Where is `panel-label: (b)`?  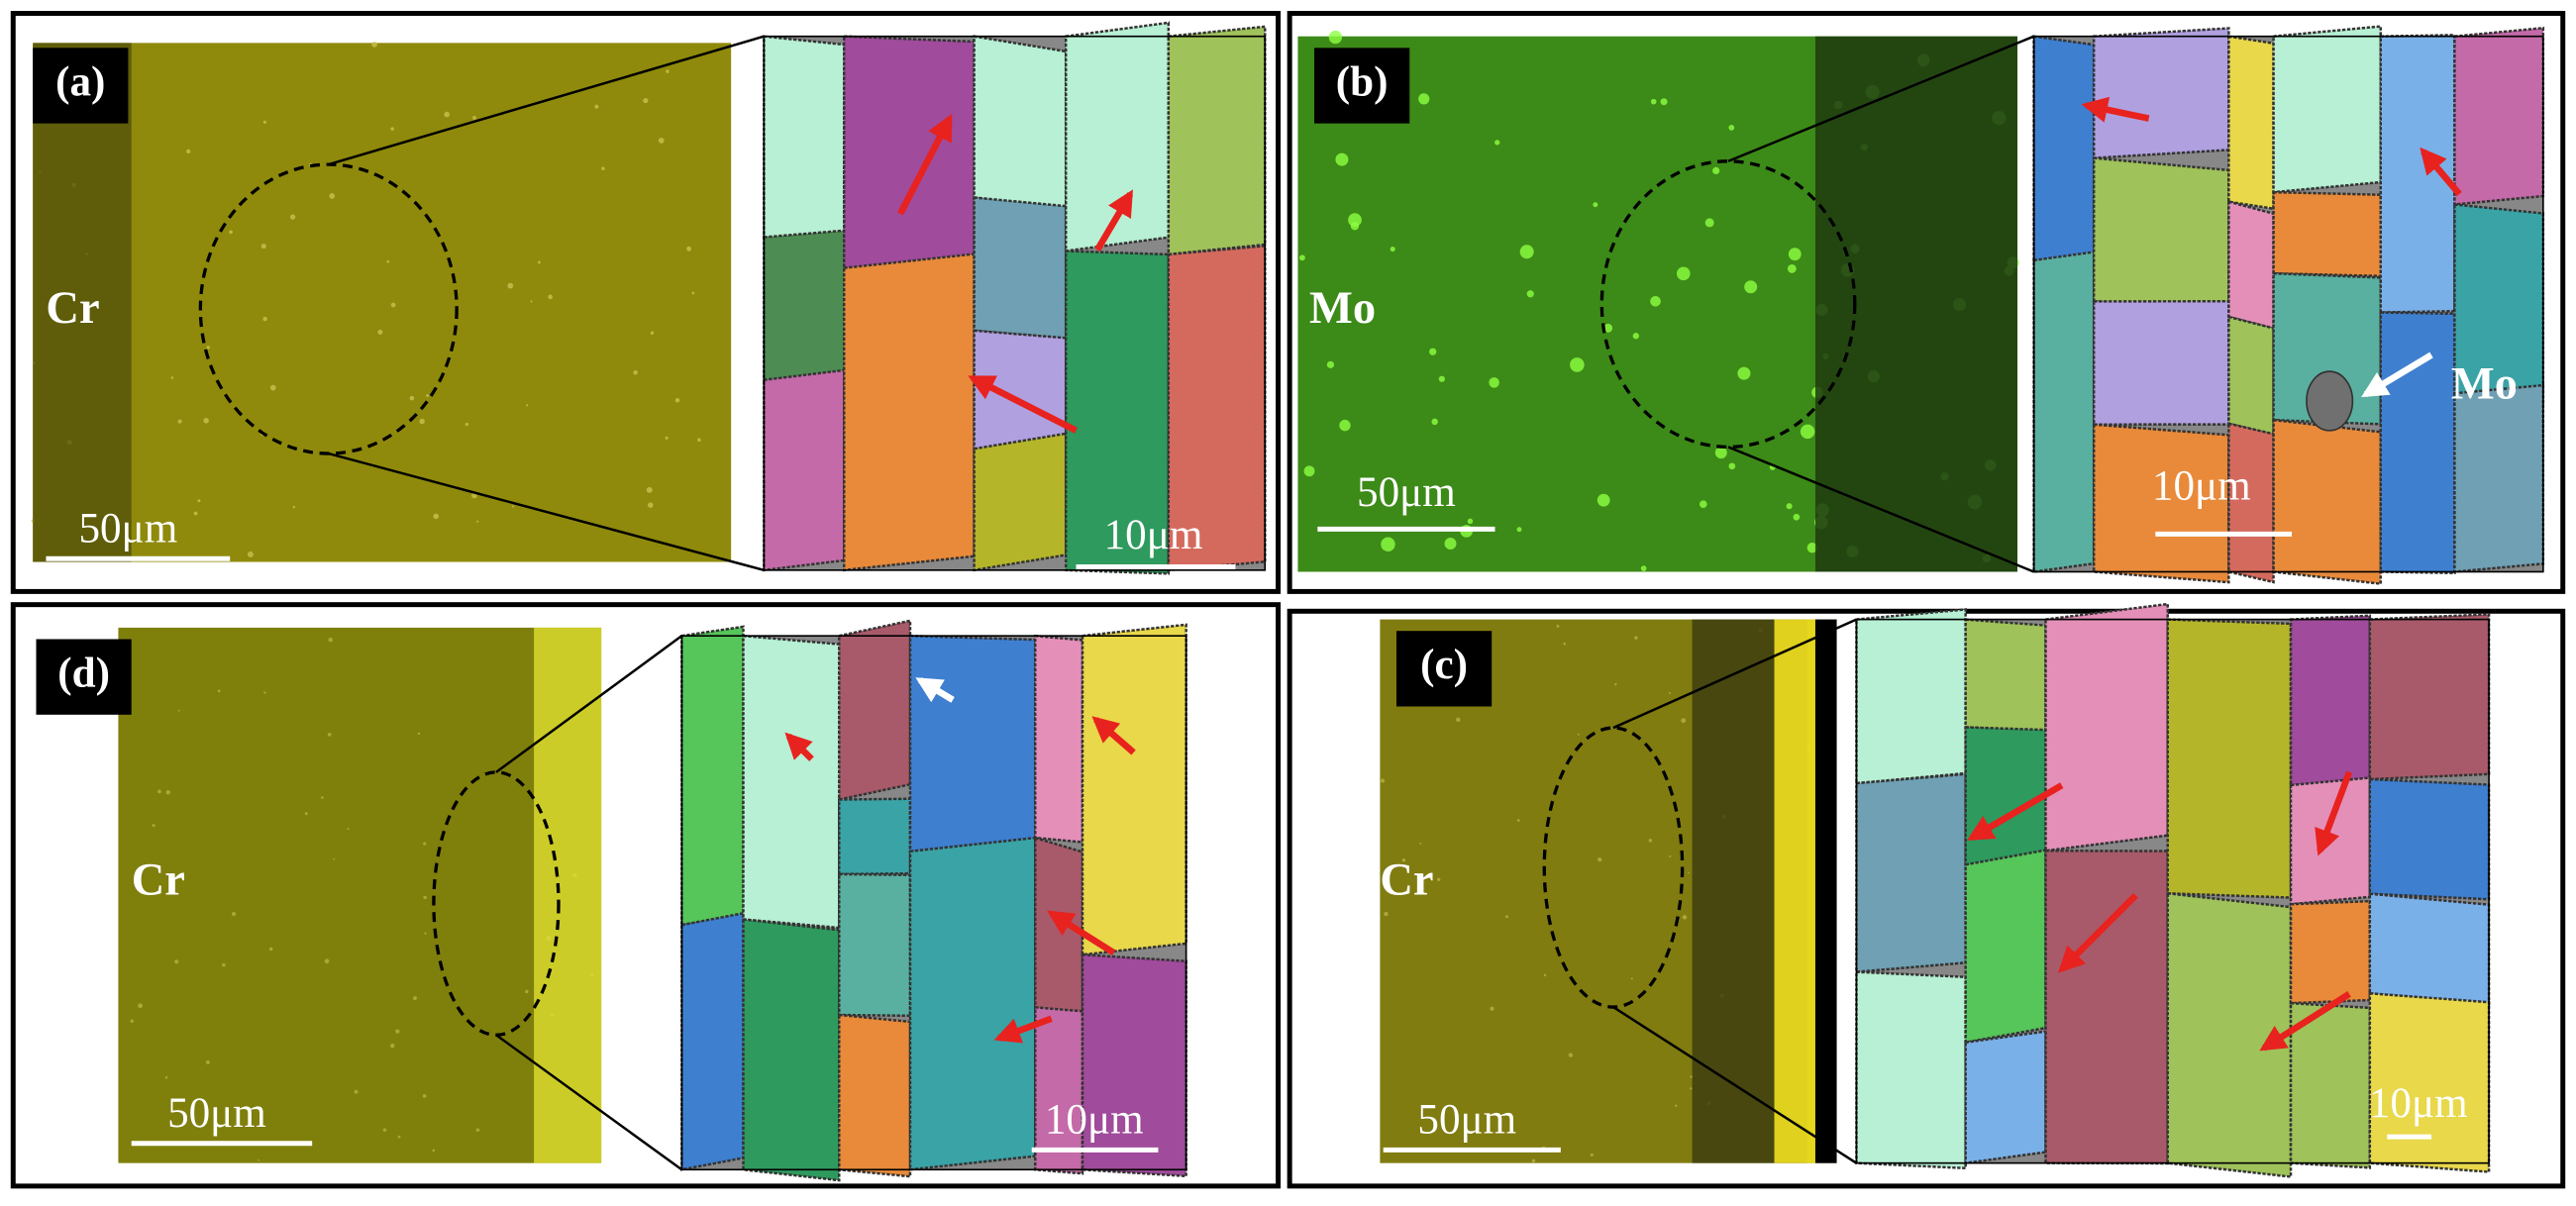
panel-label: (b) is located at coordinates (1362, 81).